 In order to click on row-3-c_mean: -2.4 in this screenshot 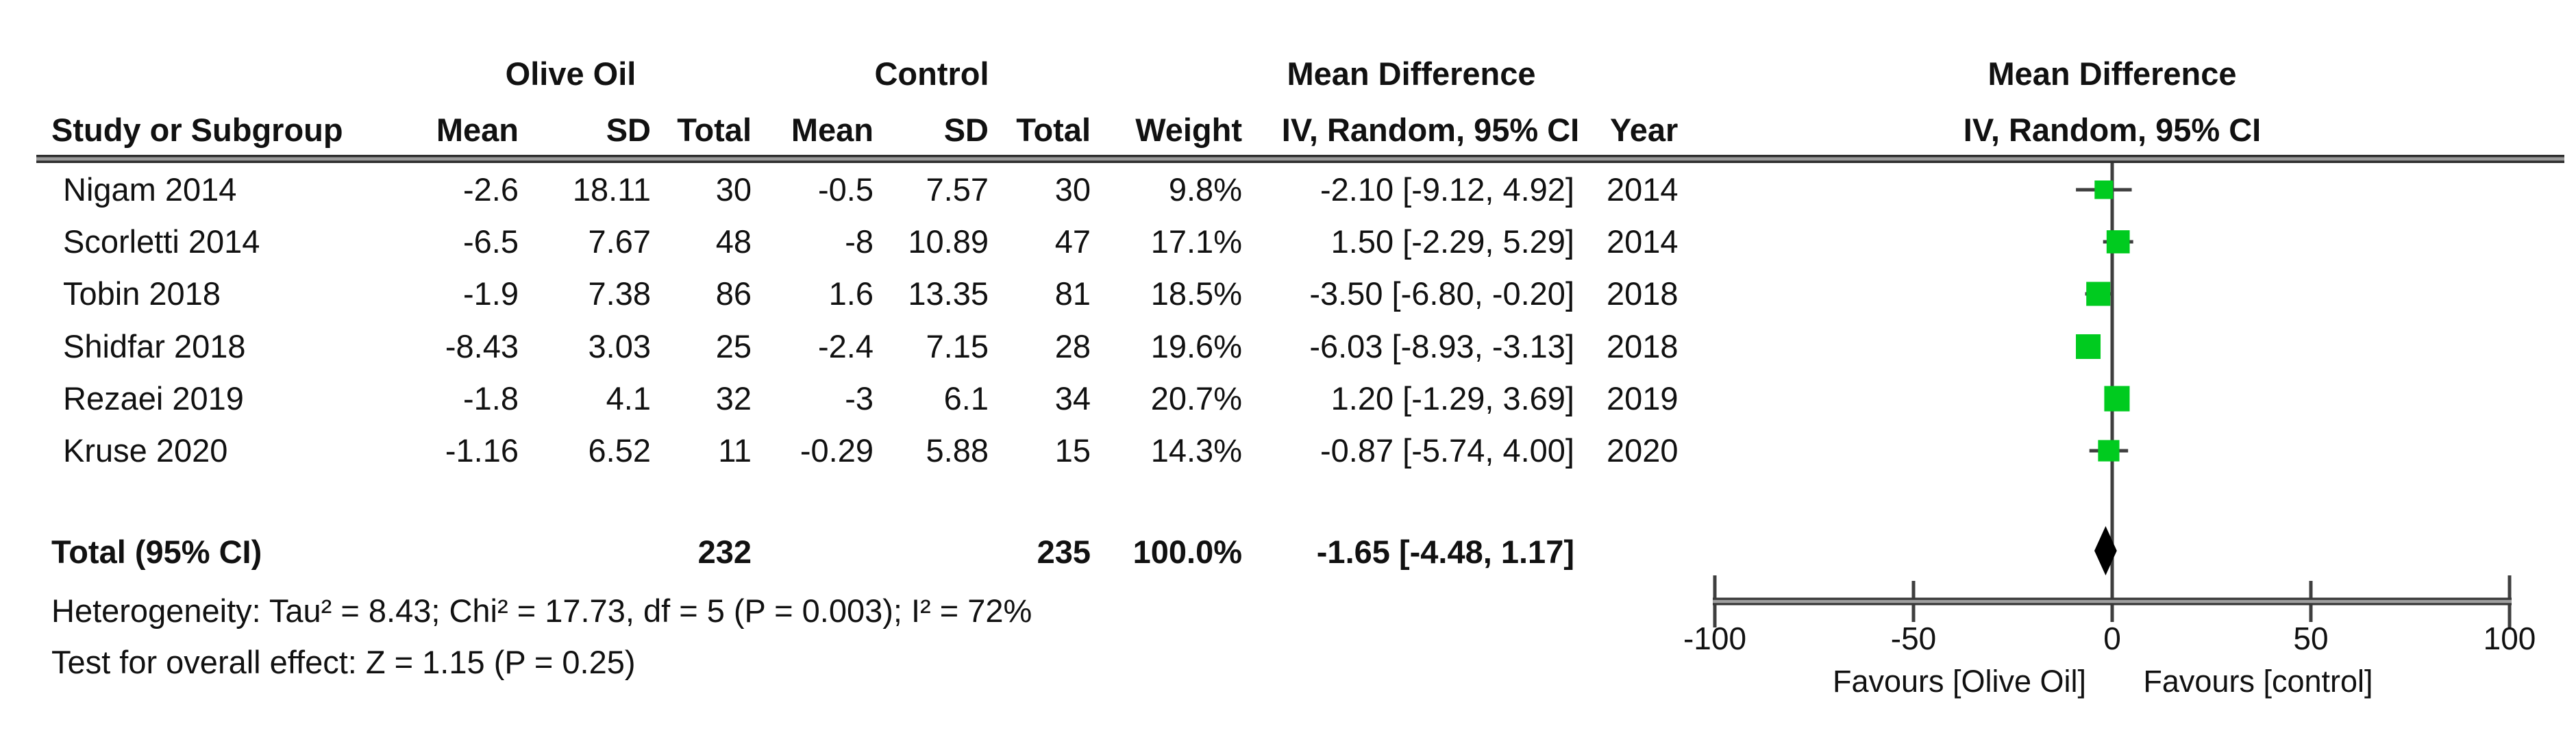, I will do `click(846, 346)`.